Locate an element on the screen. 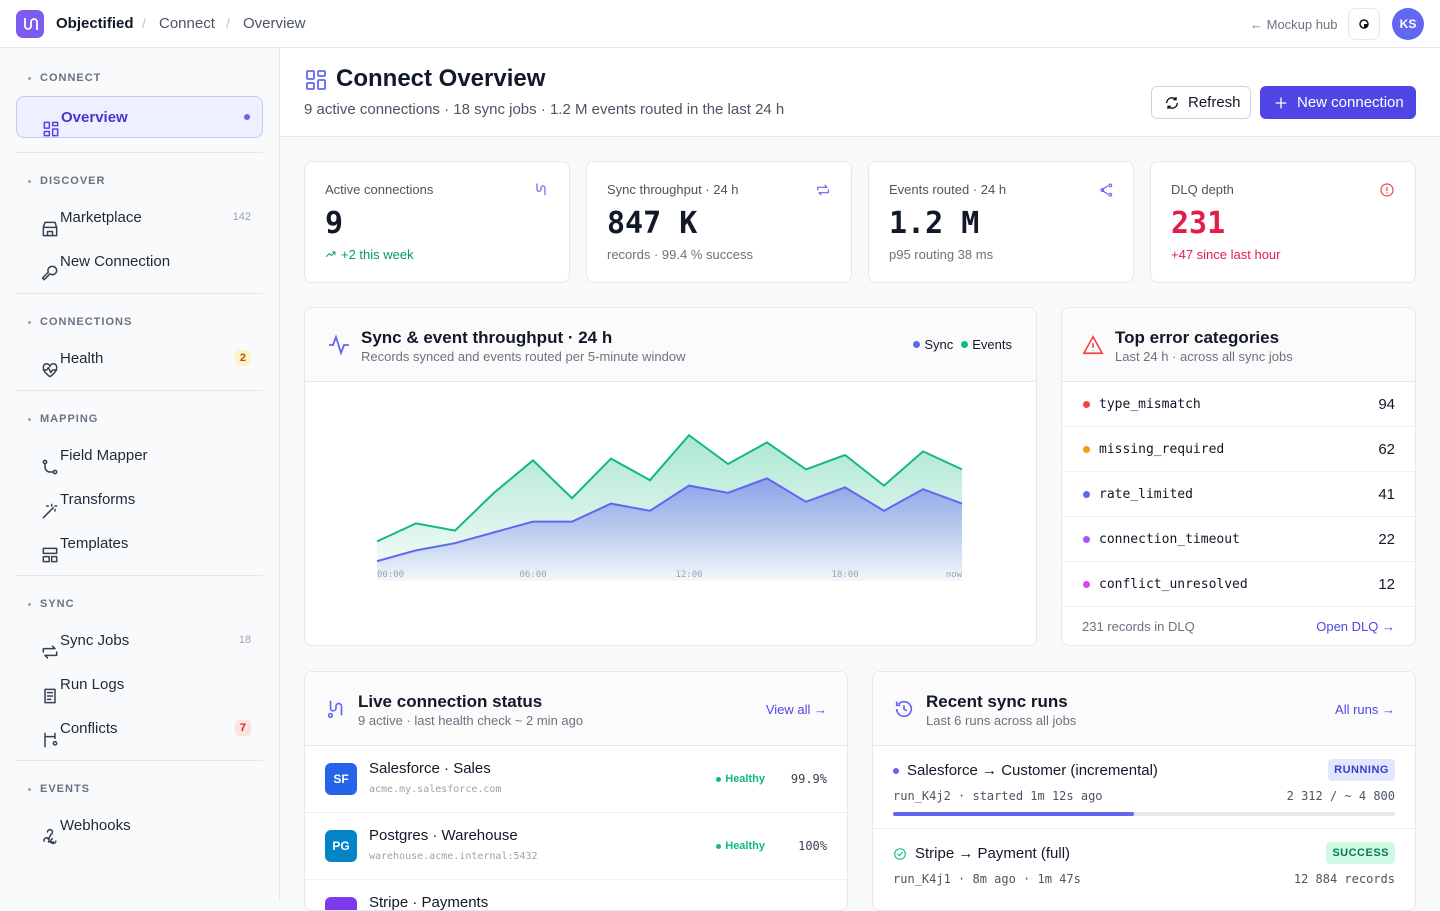 Image resolution: width=1440 pixels, height=911 pixels. logo-icon is located at coordinates (31, 24).